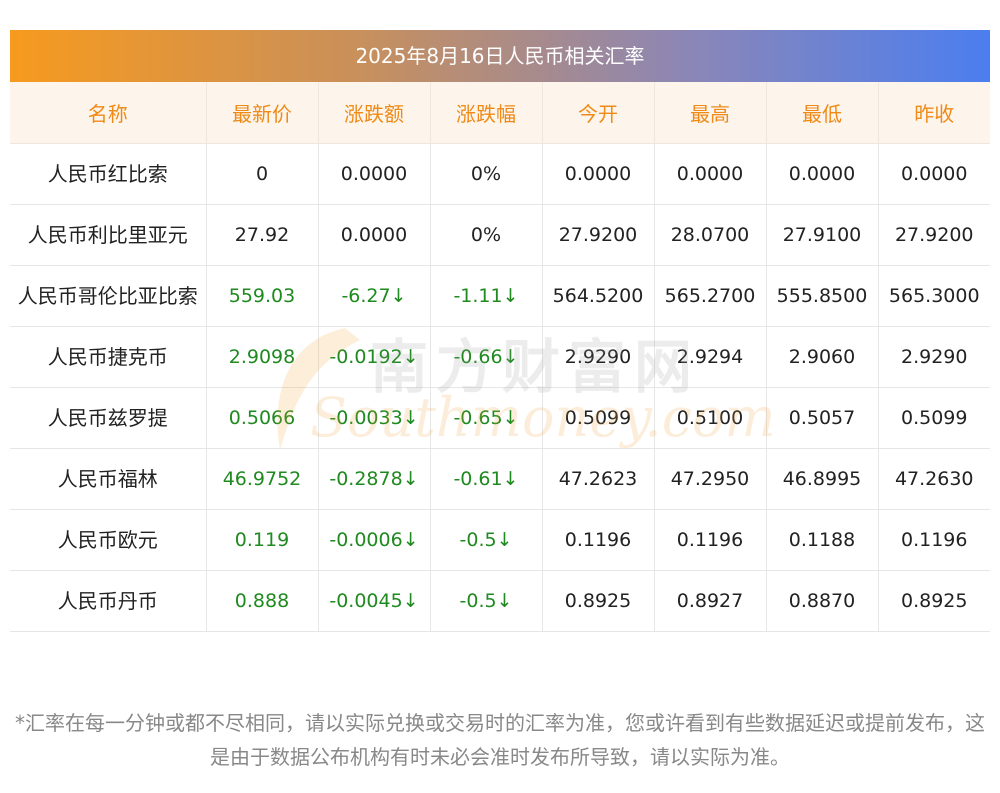 The height and width of the screenshot is (793, 1000). I want to click on header-prev-close: 昨收, so click(934, 113).